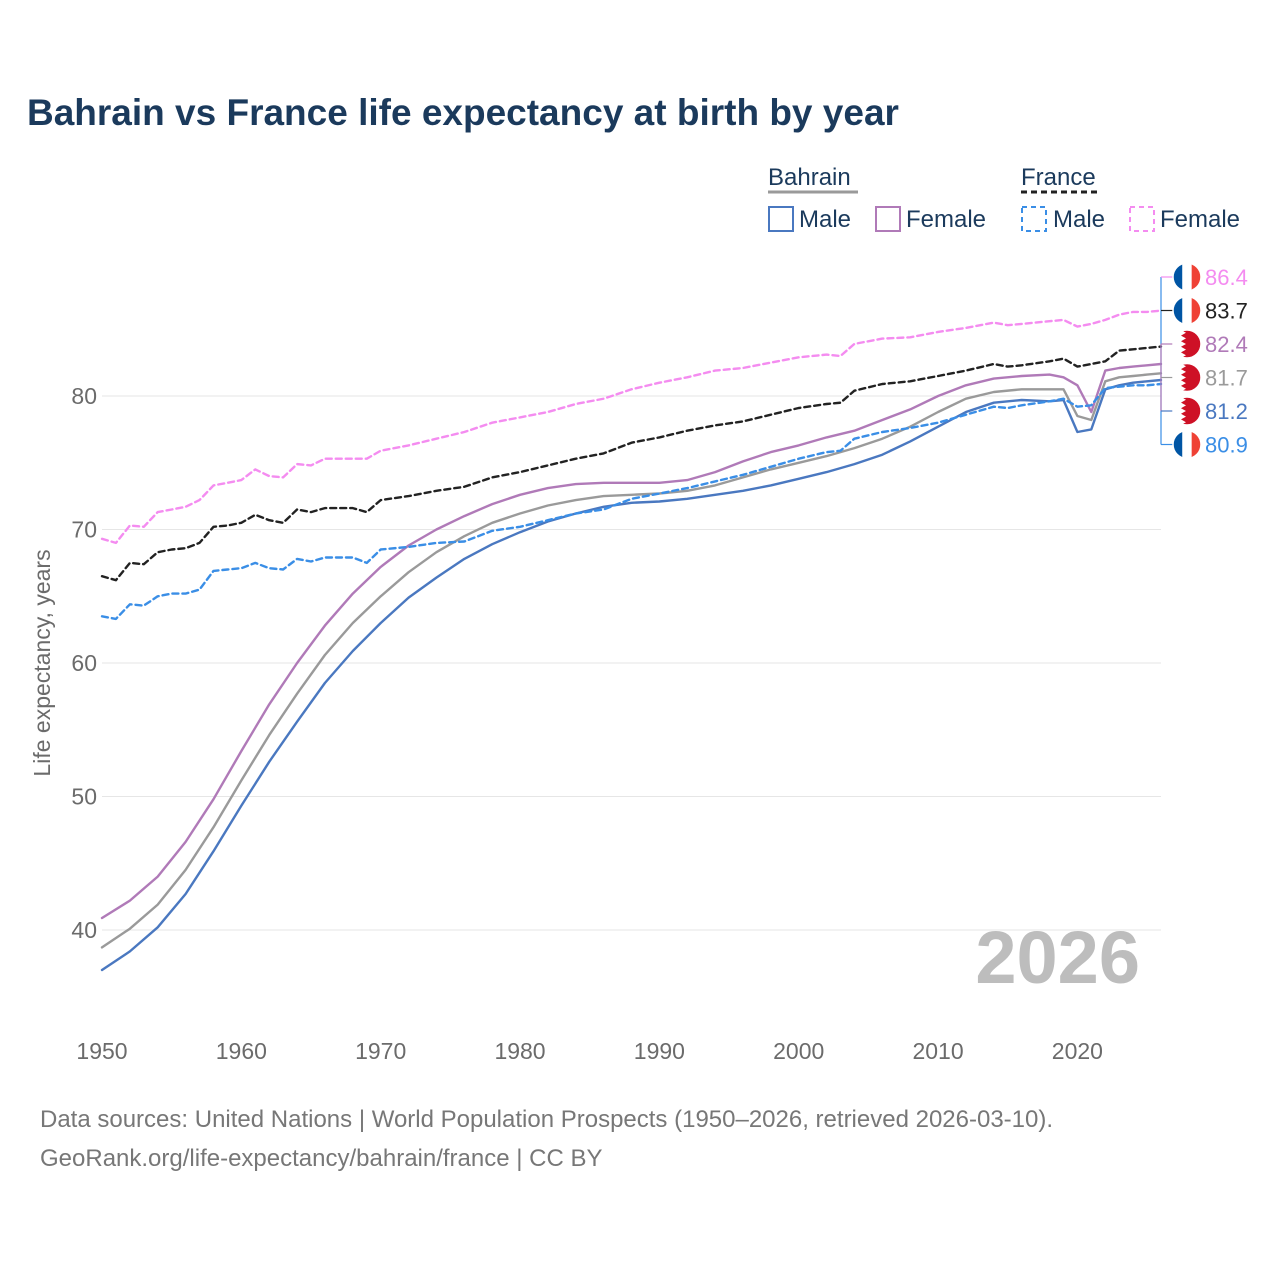  I want to click on end-value-label: 86.4, so click(1226, 277).